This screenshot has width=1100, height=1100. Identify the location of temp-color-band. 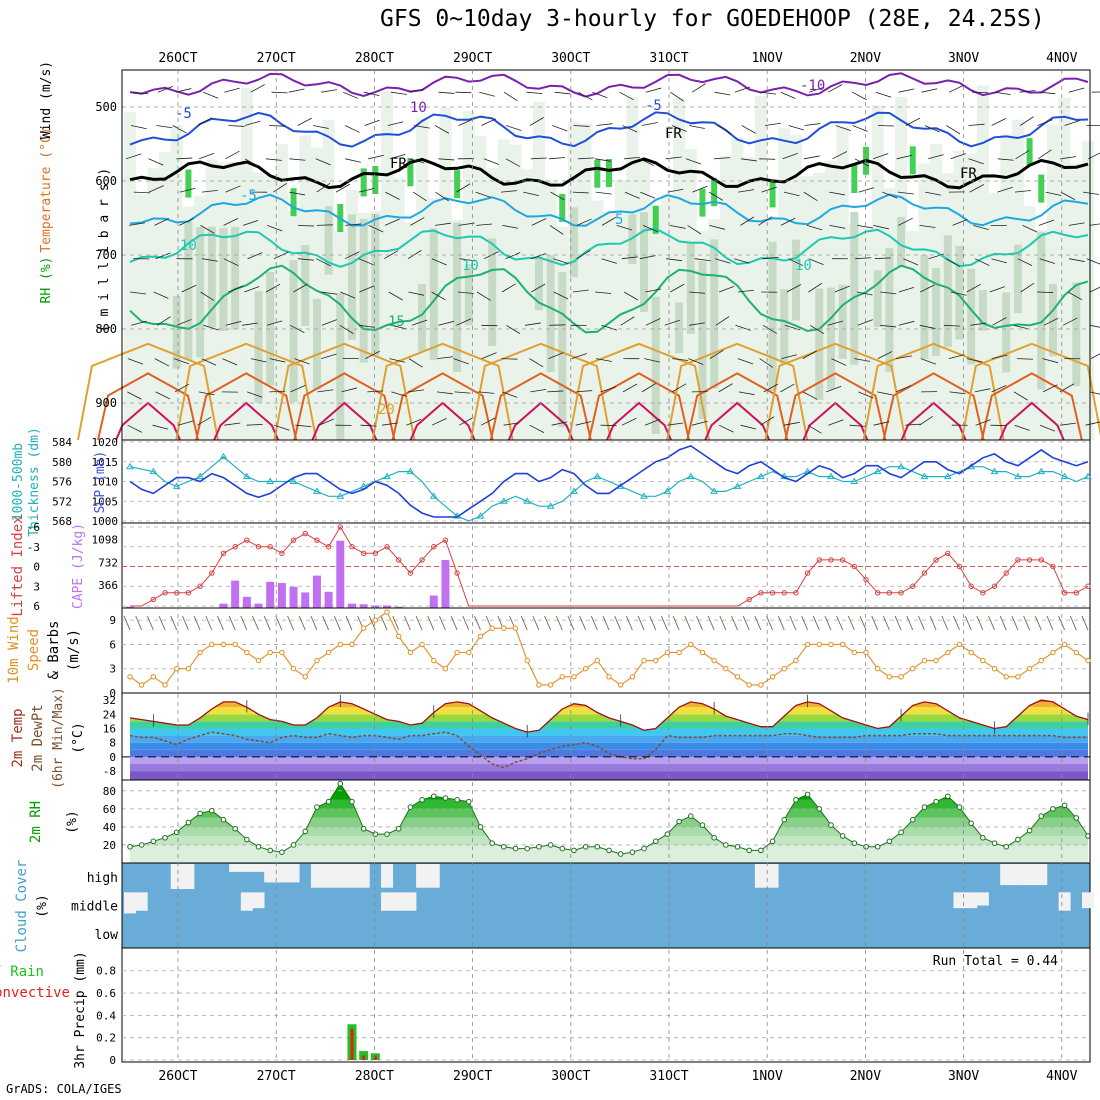
(609, 753).